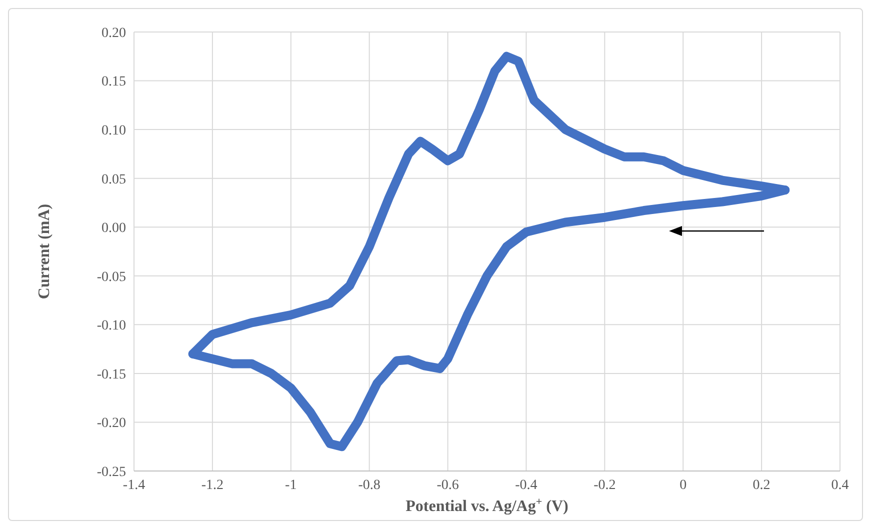  I want to click on y-tick-label: 0.20, so click(114, 33).